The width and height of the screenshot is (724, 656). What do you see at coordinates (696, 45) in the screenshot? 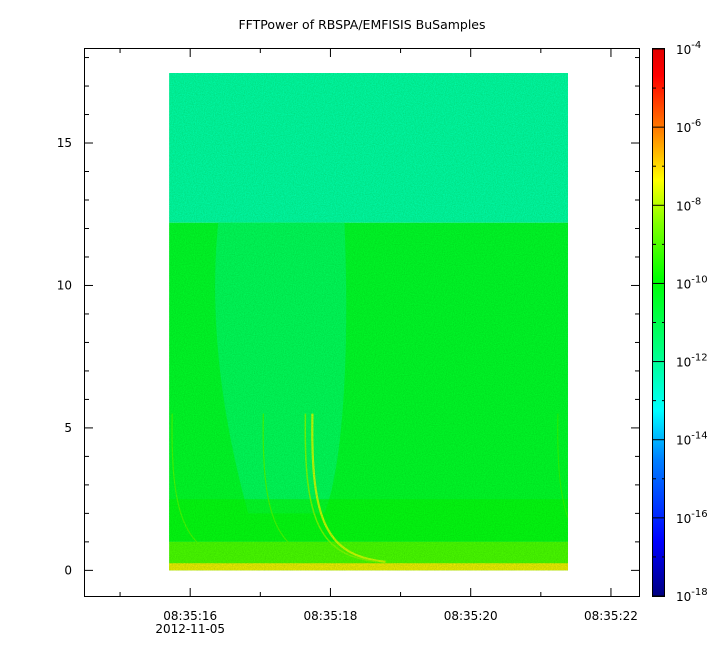
I see `colorbar-tick-exponent: -4` at bounding box center [696, 45].